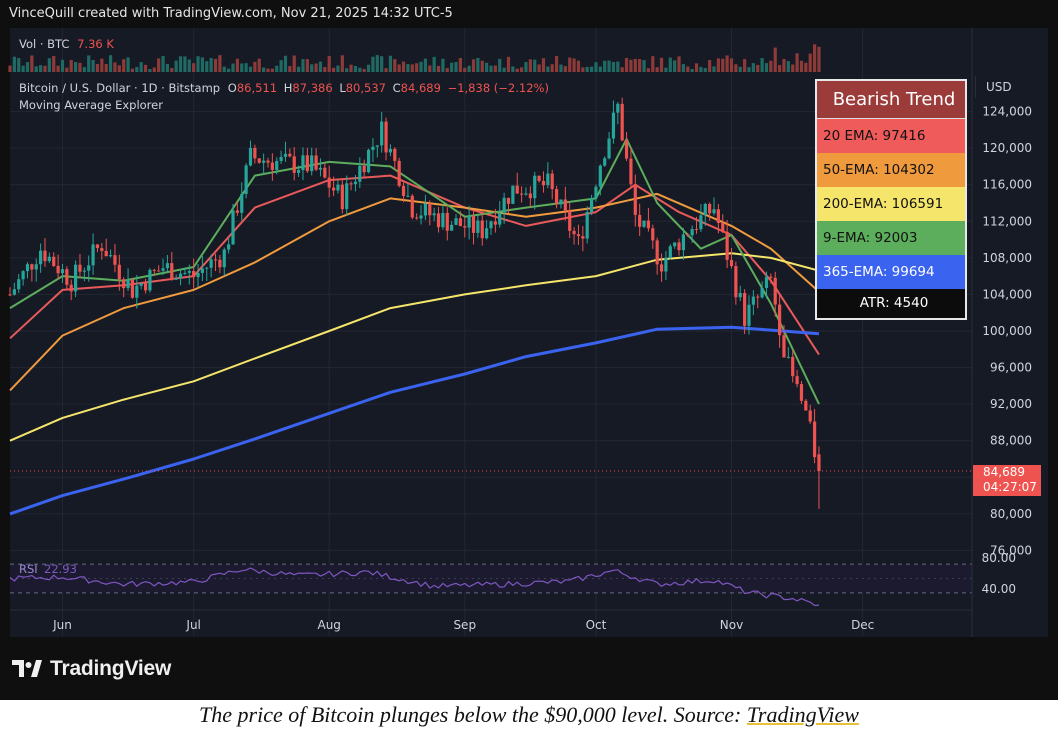  Describe the element at coordinates (1007, 148) in the screenshot. I see `y-tick-label: 120,000` at that location.